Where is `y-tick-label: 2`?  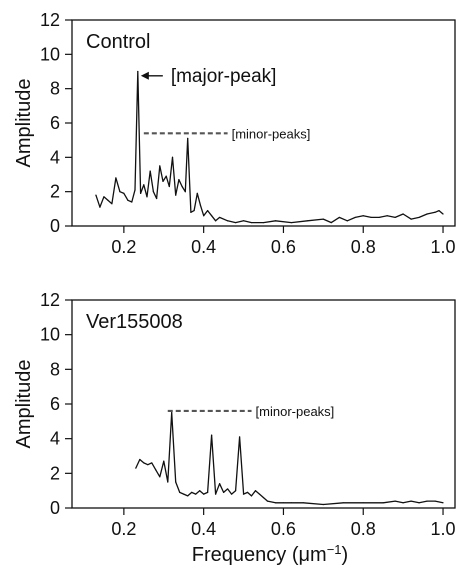
y-tick-label: 2 is located at coordinates (55, 192).